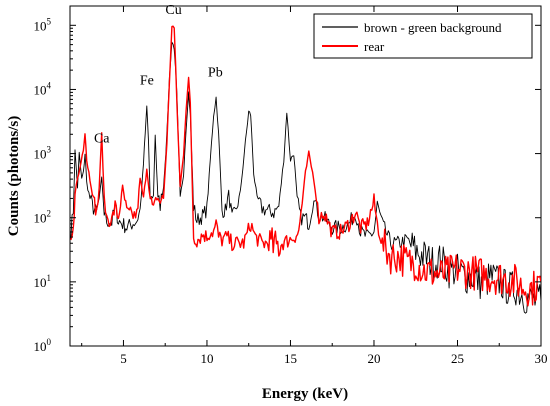  What do you see at coordinates (102, 138) in the screenshot?
I see `peak-label-ca: Ca` at bounding box center [102, 138].